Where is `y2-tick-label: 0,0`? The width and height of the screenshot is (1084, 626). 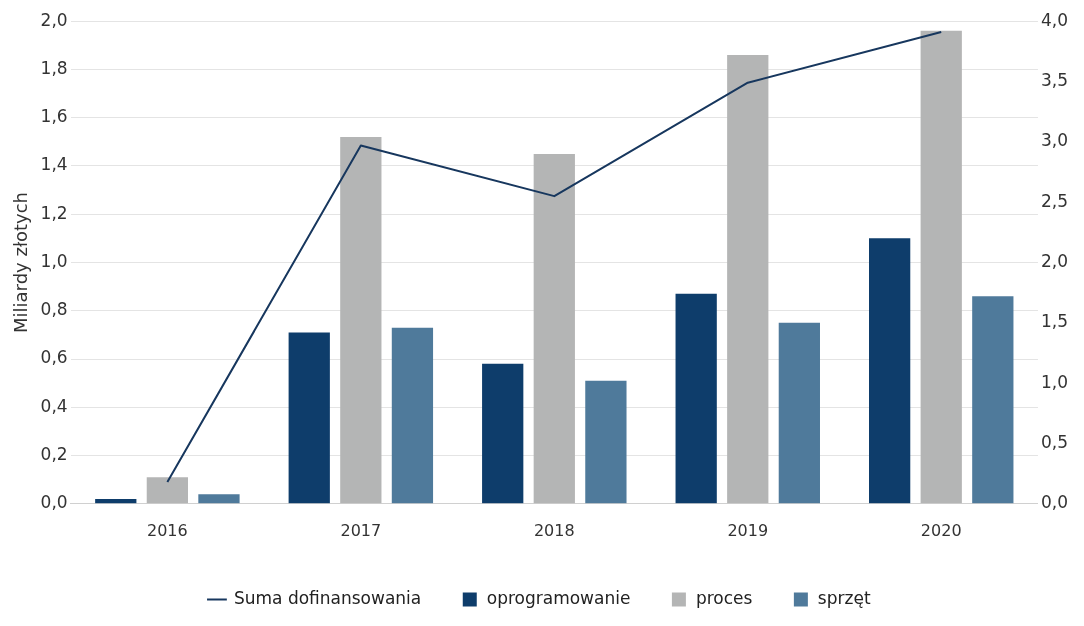 y2-tick-label: 0,0 is located at coordinates (1054, 502).